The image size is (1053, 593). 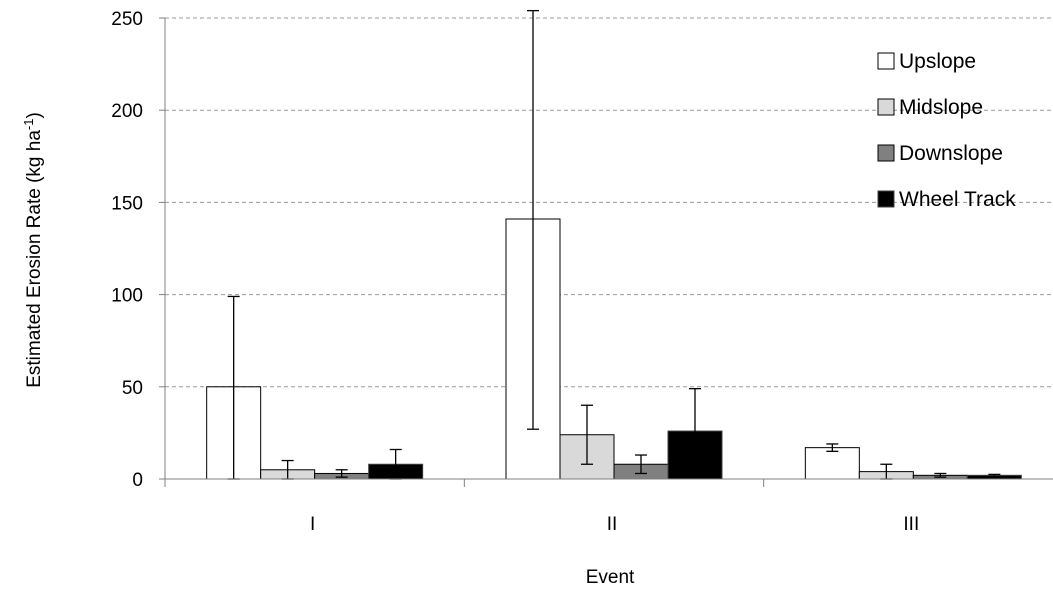 What do you see at coordinates (127, 203) in the screenshot?
I see `y-tick-label: 150` at bounding box center [127, 203].